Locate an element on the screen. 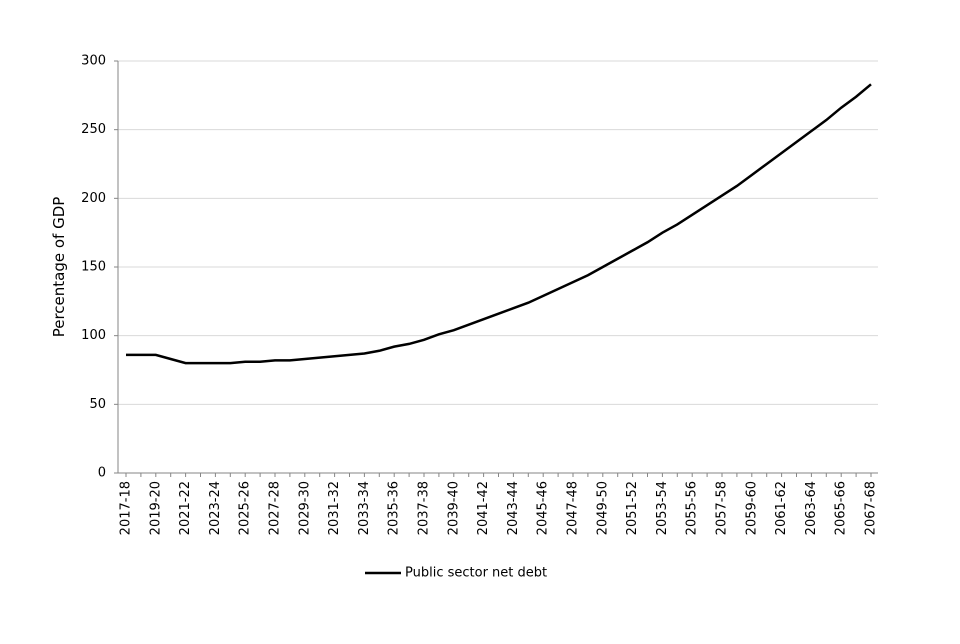 This screenshot has height=644, width=960. x-tick-label: 2017-18 is located at coordinates (126, 508).